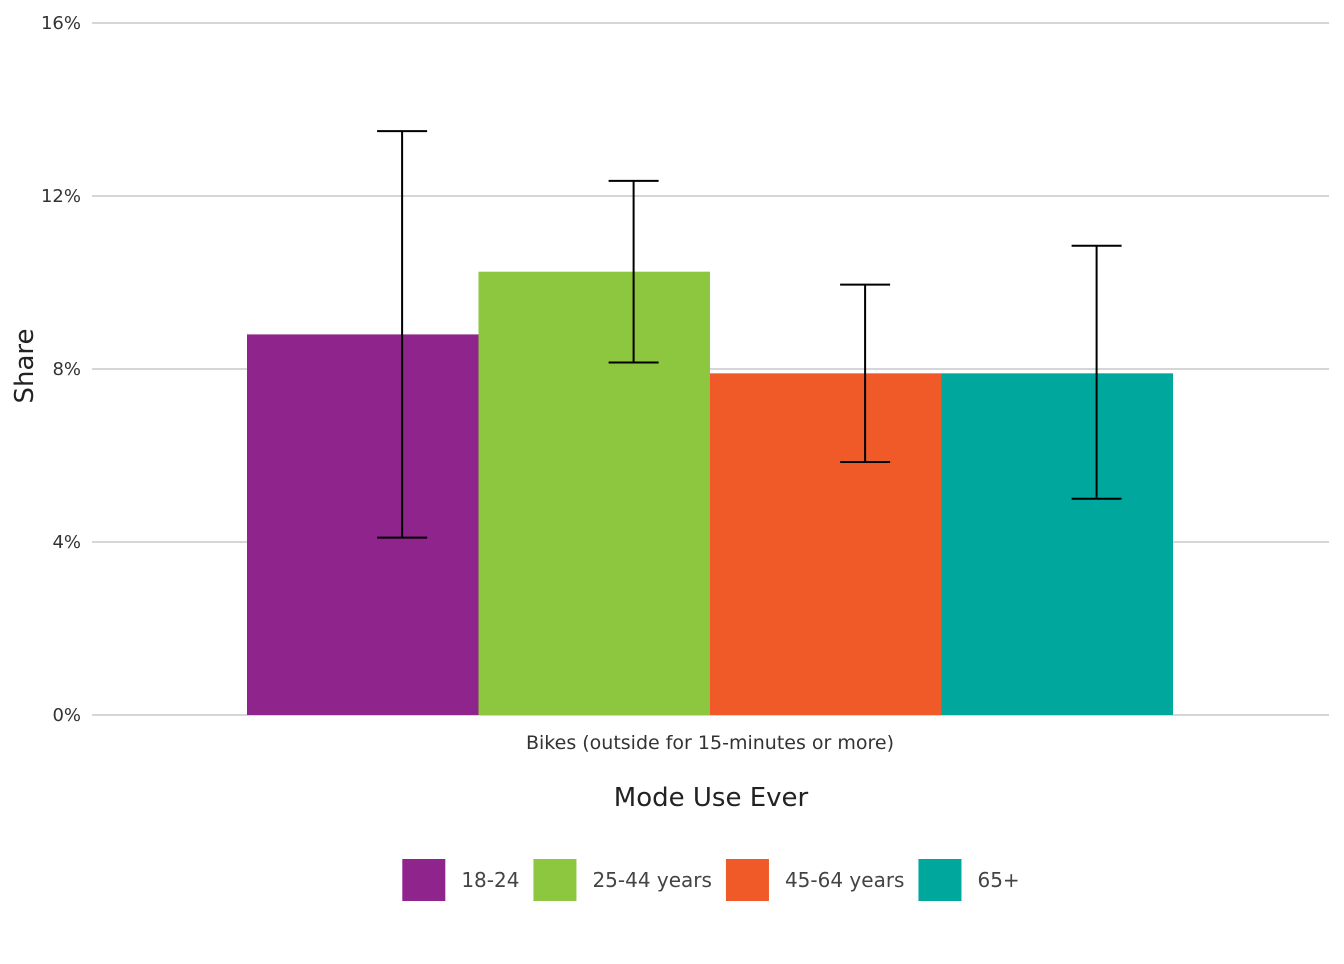 Image resolution: width=1344 pixels, height=964 pixels. What do you see at coordinates (25, 365) in the screenshot?
I see `y-axis-title: Share` at bounding box center [25, 365].